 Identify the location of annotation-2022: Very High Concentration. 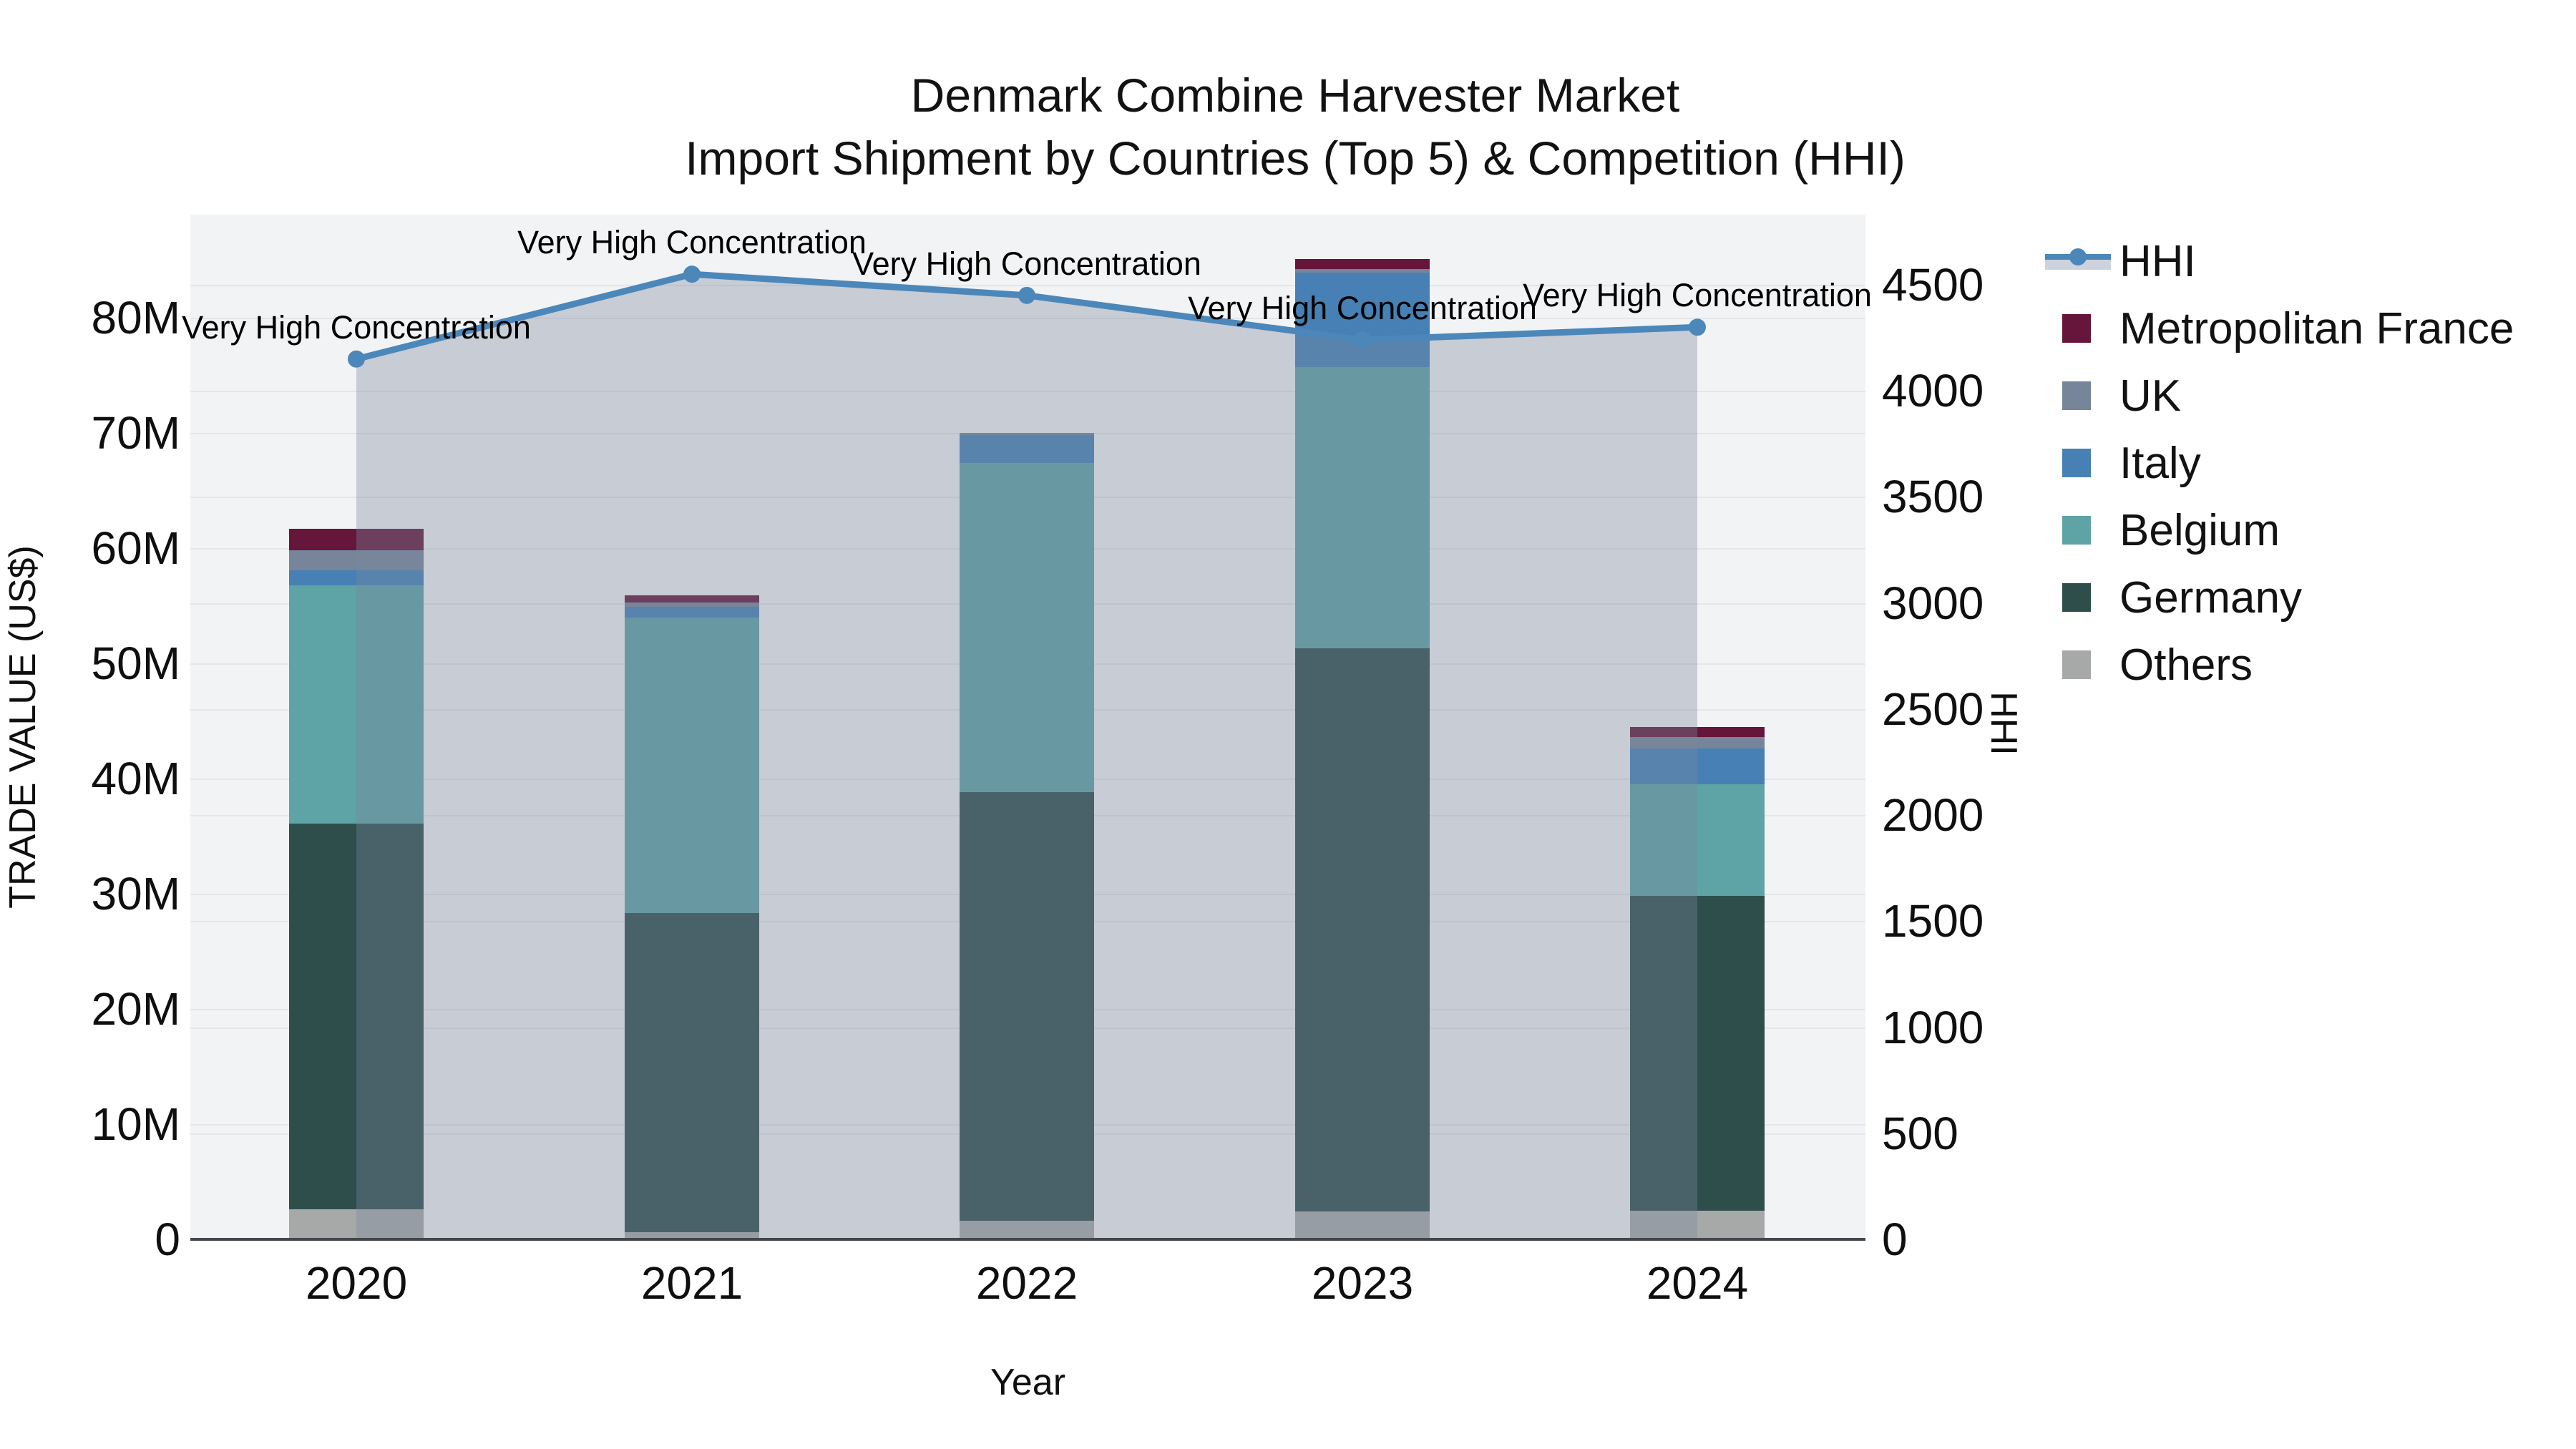
(1026, 263).